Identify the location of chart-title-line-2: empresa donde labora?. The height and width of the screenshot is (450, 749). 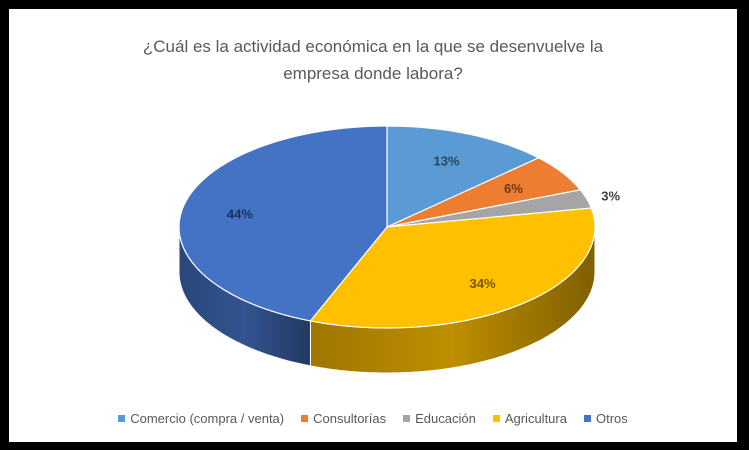
(373, 73).